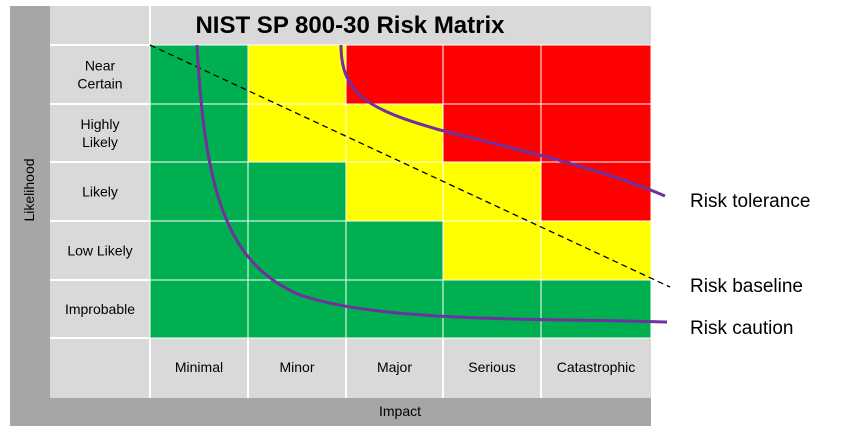 This screenshot has height=437, width=846. Describe the element at coordinates (350, 412) in the screenshot. I see `impact-axis-bar` at that location.